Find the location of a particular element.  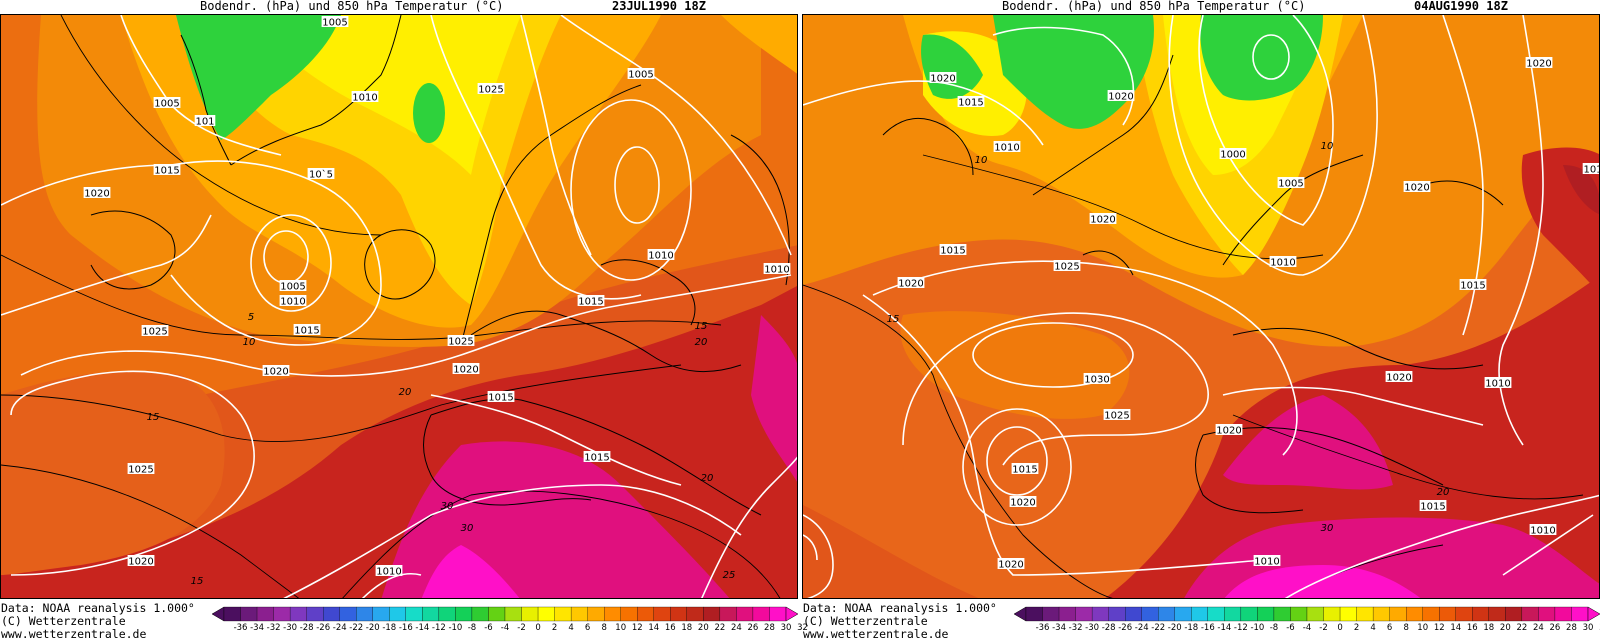

isotherm-label: 20 is located at coordinates (1443, 492).